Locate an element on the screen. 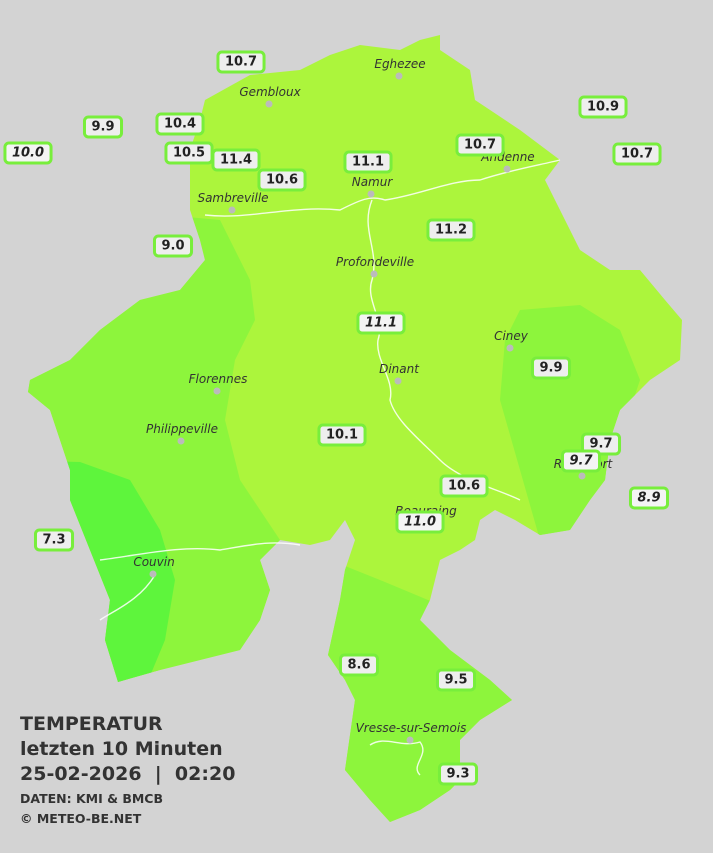 This screenshot has height=853, width=713. station: 9.7 is located at coordinates (581, 461).